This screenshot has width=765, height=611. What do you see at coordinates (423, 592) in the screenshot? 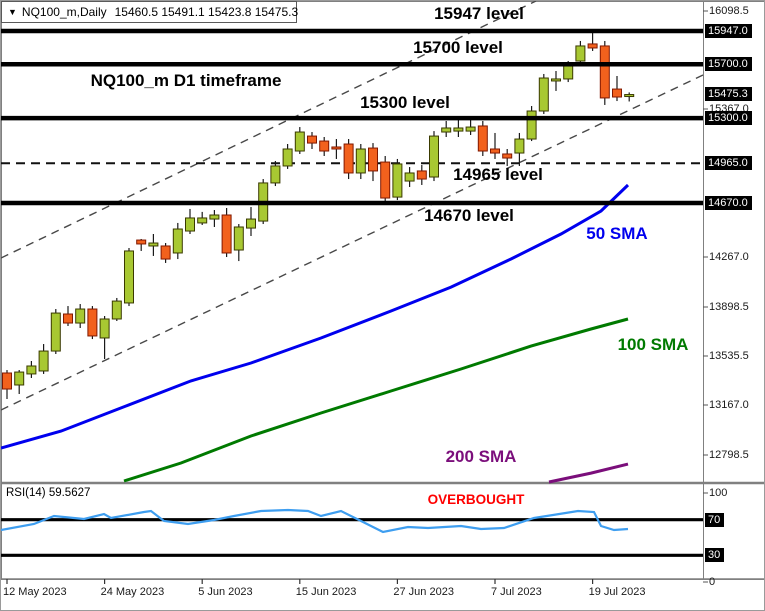
I see `date-label: 27 Jun 2023` at bounding box center [423, 592].